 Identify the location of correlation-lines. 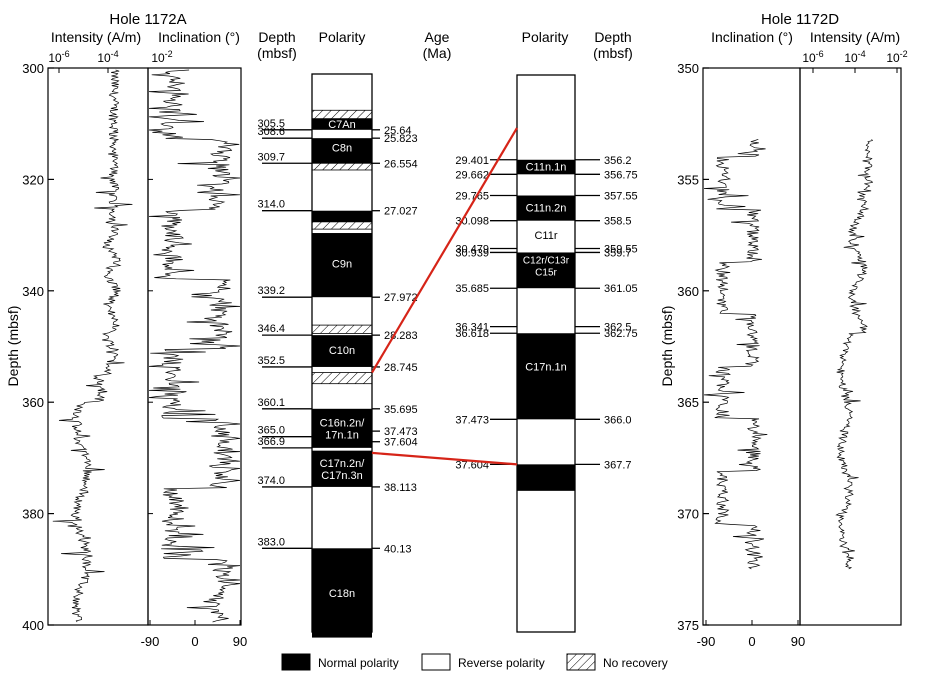
(444, 296).